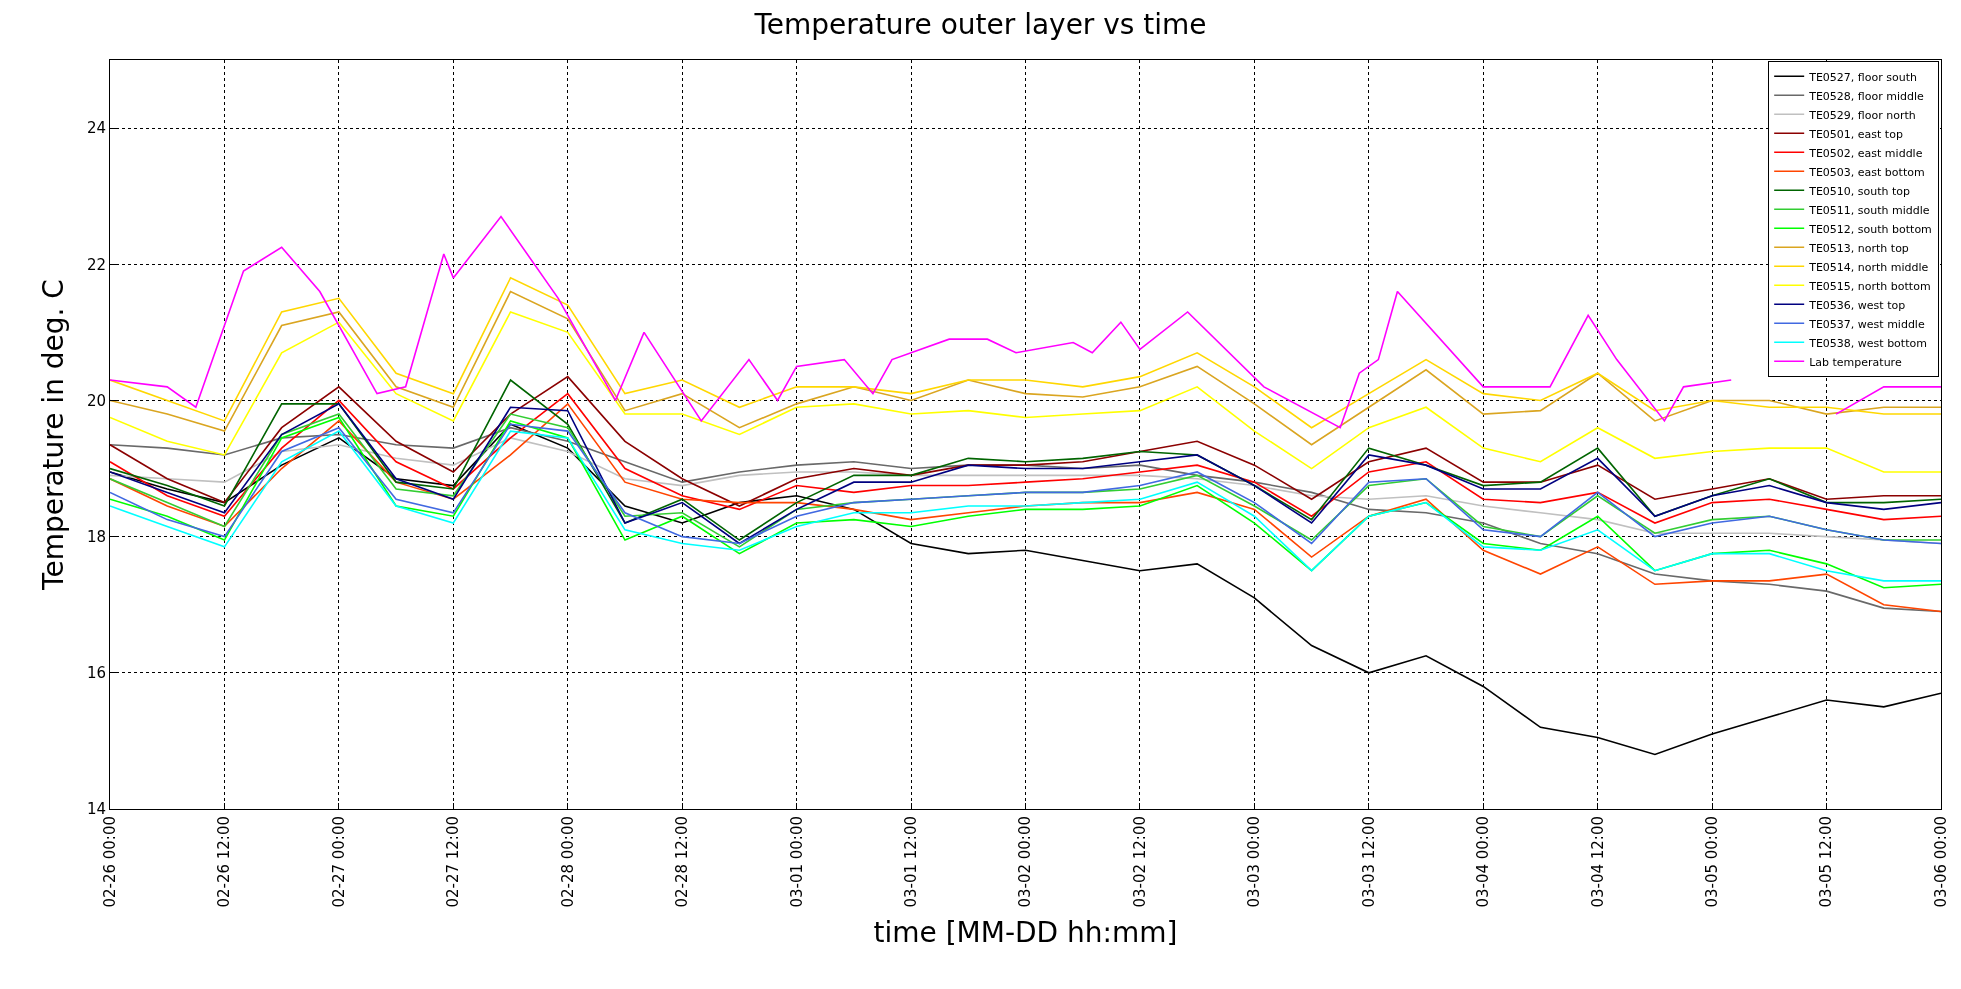  I want to click on legend-label: TE0512, south bottom, so click(1870, 229).